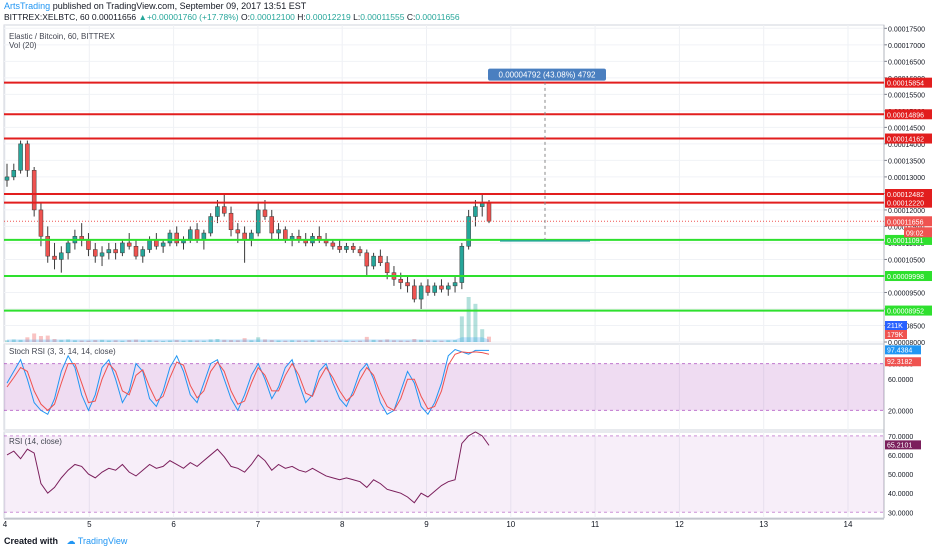 The height and width of the screenshot is (550, 932). Describe the element at coordinates (192, 17) in the screenshot. I see `change-value: +0.00001760 (+17.78%)` at that location.